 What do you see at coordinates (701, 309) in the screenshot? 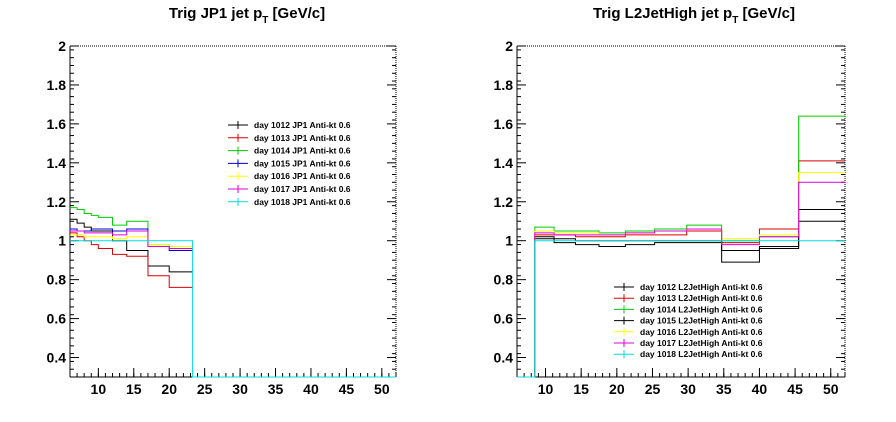
I see `legend-entry: day 1014 L2JetHigh Anti-kt 0.6` at bounding box center [701, 309].